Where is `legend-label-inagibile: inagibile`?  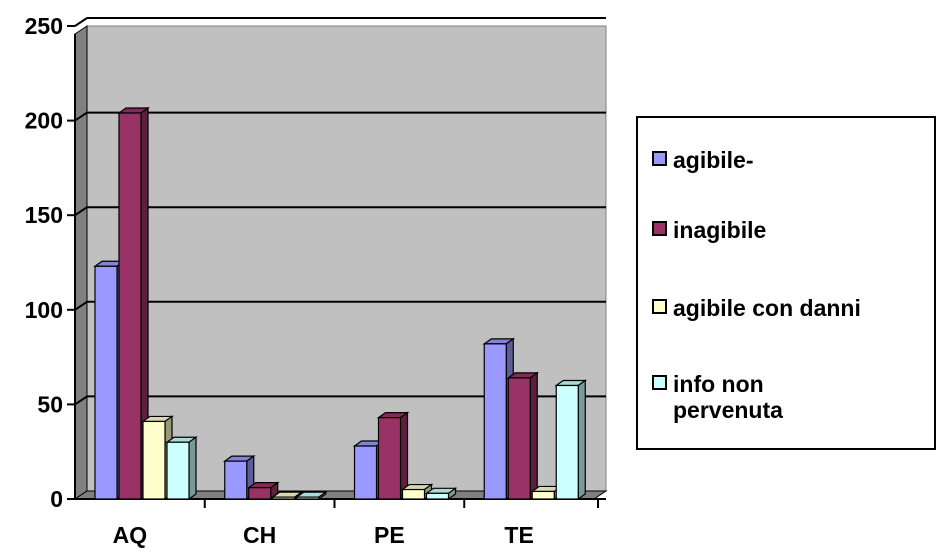
legend-label-inagibile: inagibile is located at coordinates (720, 230).